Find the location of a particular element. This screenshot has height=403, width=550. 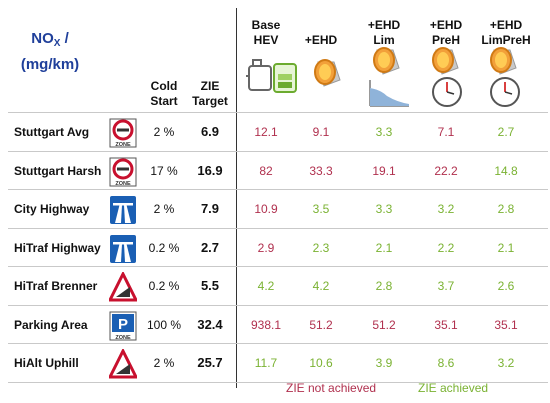

nox-value-cell: 2.3 is located at coordinates (321, 247).